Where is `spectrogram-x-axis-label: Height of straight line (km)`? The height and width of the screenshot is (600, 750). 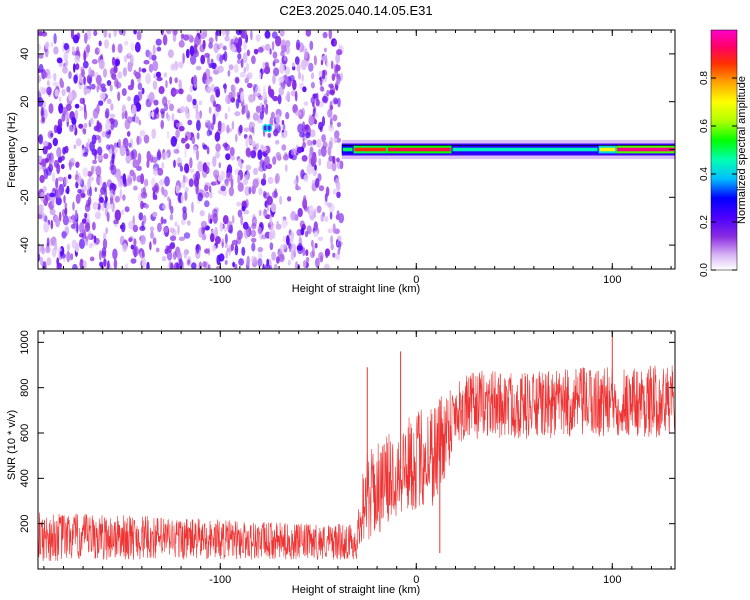
spectrogram-x-axis-label: Height of straight line (km) is located at coordinates (356, 289).